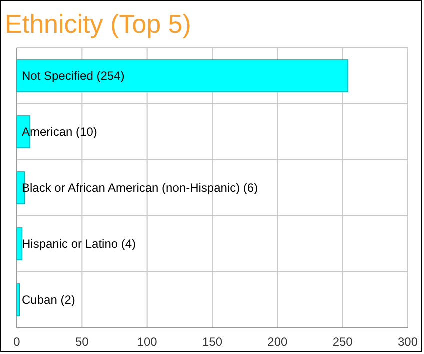  Describe the element at coordinates (408, 342) in the screenshot. I see `x-tick-label: 300` at that location.